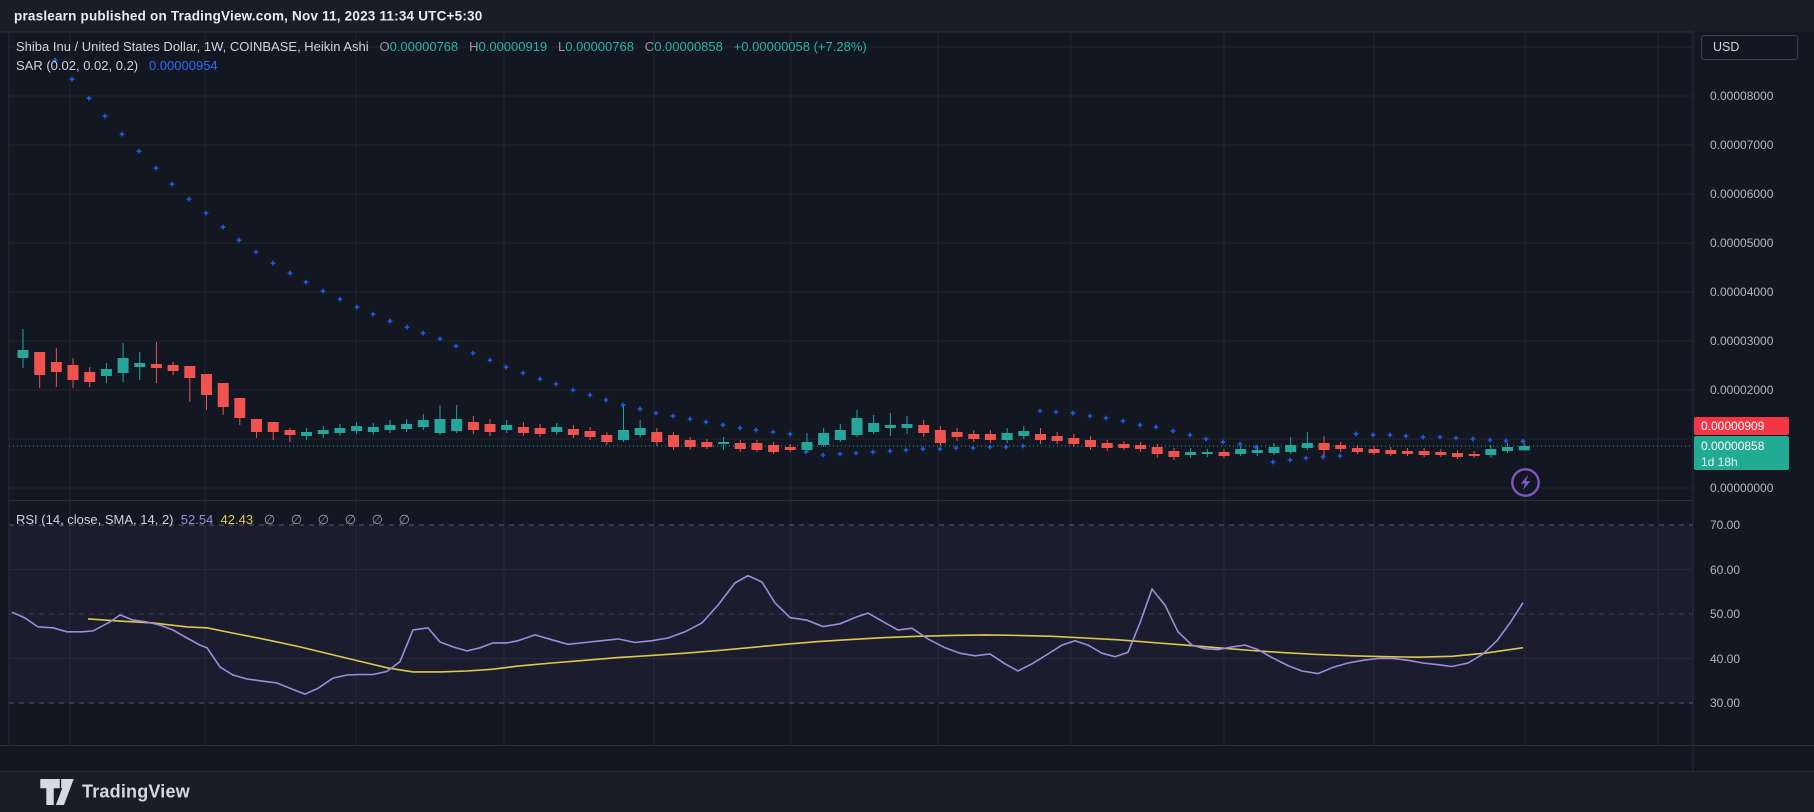 The height and width of the screenshot is (812, 1814). Describe the element at coordinates (1742, 243) in the screenshot. I see `price-axis-label: 0.00005000` at that location.